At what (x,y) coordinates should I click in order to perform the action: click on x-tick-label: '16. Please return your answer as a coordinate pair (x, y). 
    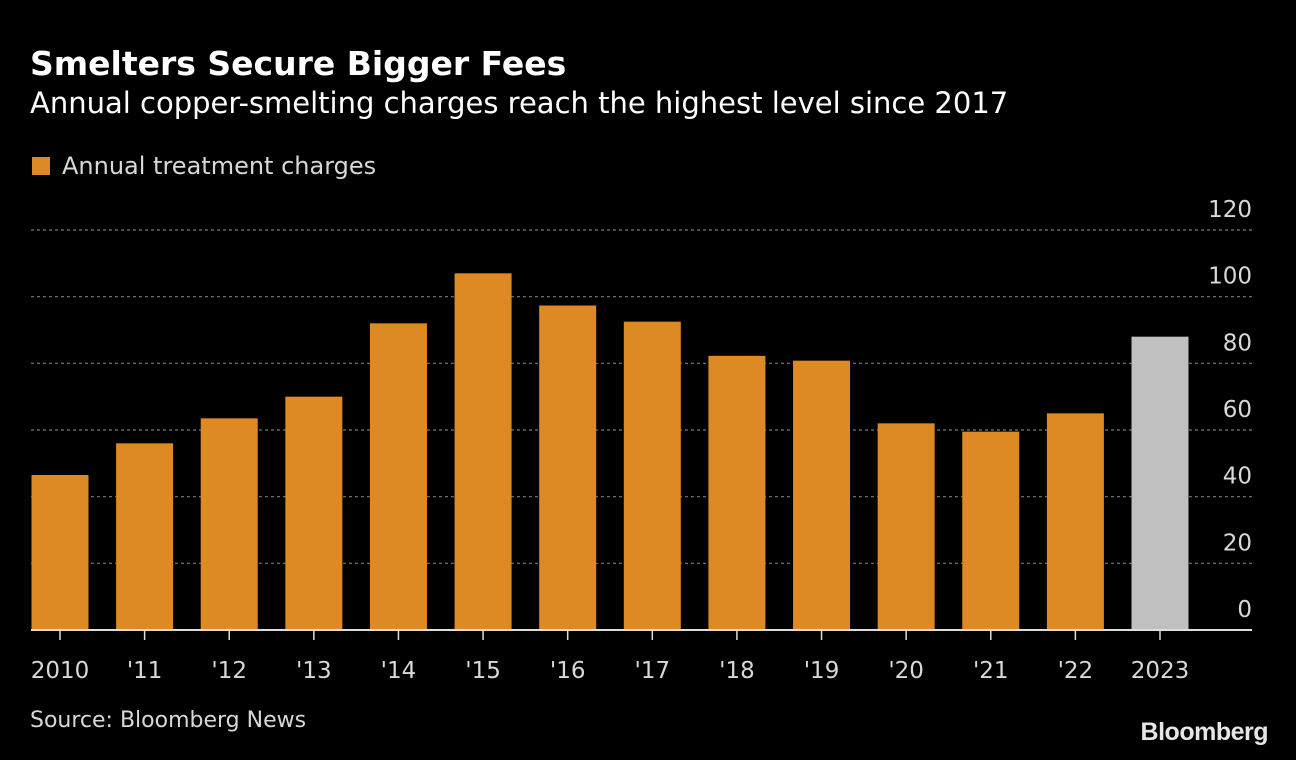
    Looking at the image, I should click on (568, 671).